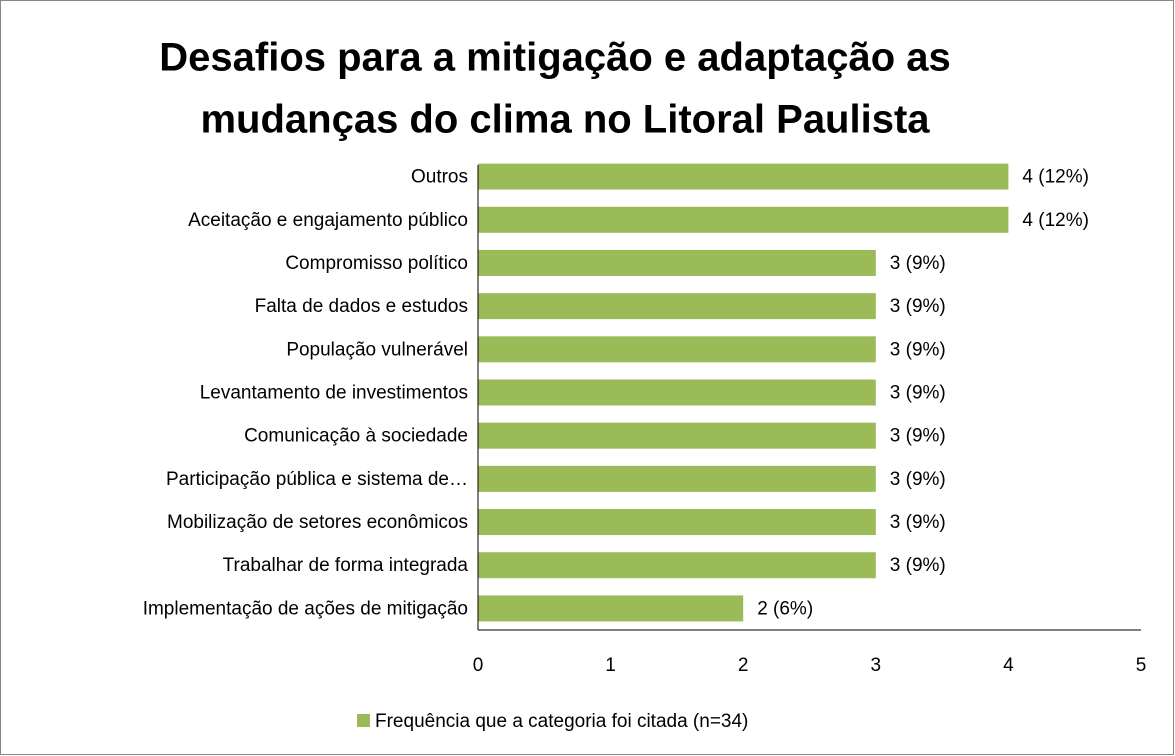  Describe the element at coordinates (478, 665) in the screenshot. I see `x-tick-label: 0` at that location.